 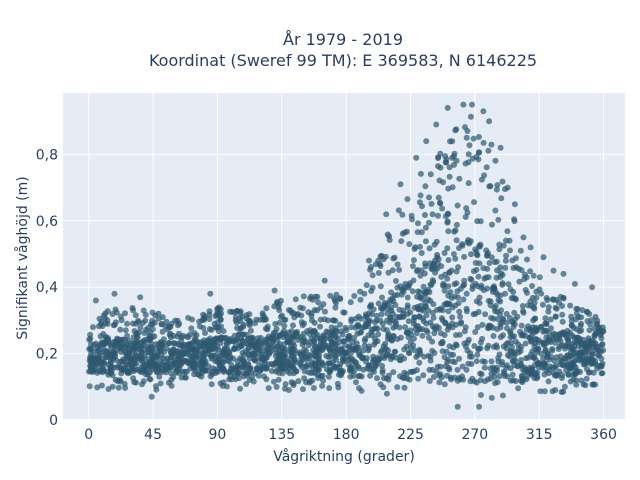 I want to click on y-tick-labels: 0 0,2 0,4 0,6 0,8, so click(x=47, y=288).